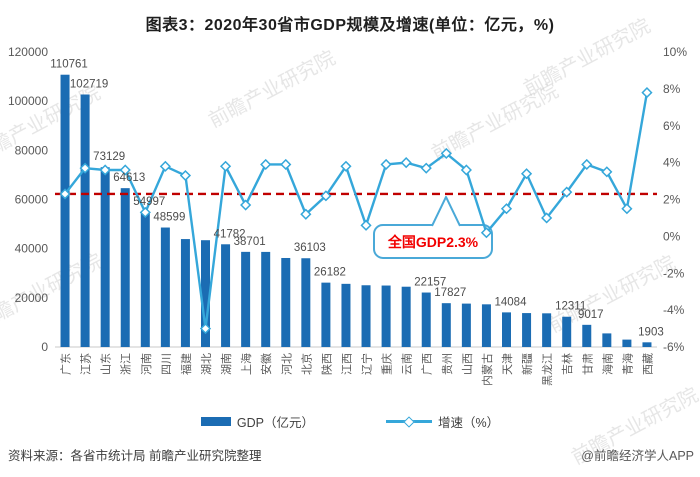 The height and width of the screenshot is (477, 700). What do you see at coordinates (230, 234) in the screenshot?
I see `bar-value-label: 41782` at bounding box center [230, 234].